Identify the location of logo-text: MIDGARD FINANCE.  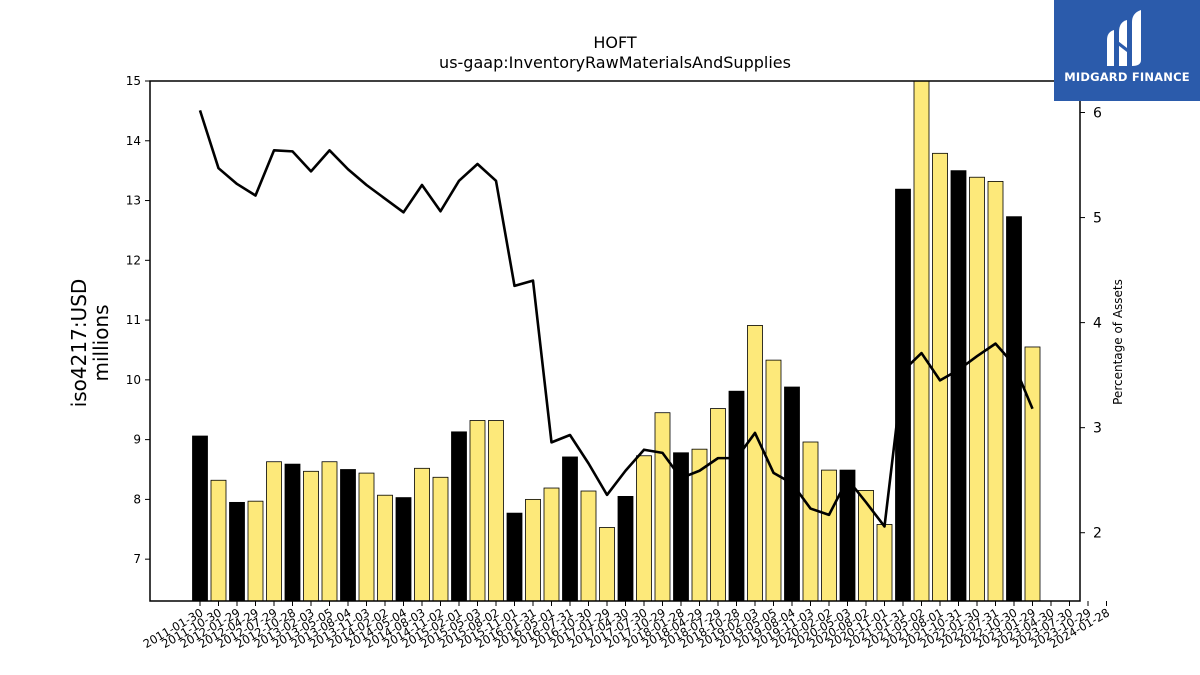
(1127, 77).